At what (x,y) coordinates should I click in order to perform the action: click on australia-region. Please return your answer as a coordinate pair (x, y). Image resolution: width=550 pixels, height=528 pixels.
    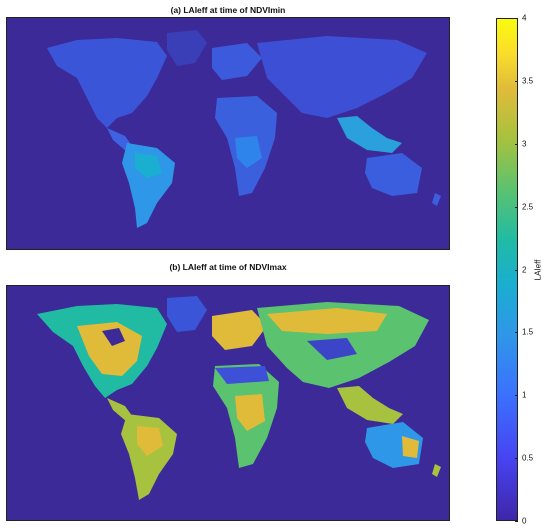
    Looking at the image, I should click on (393, 174).